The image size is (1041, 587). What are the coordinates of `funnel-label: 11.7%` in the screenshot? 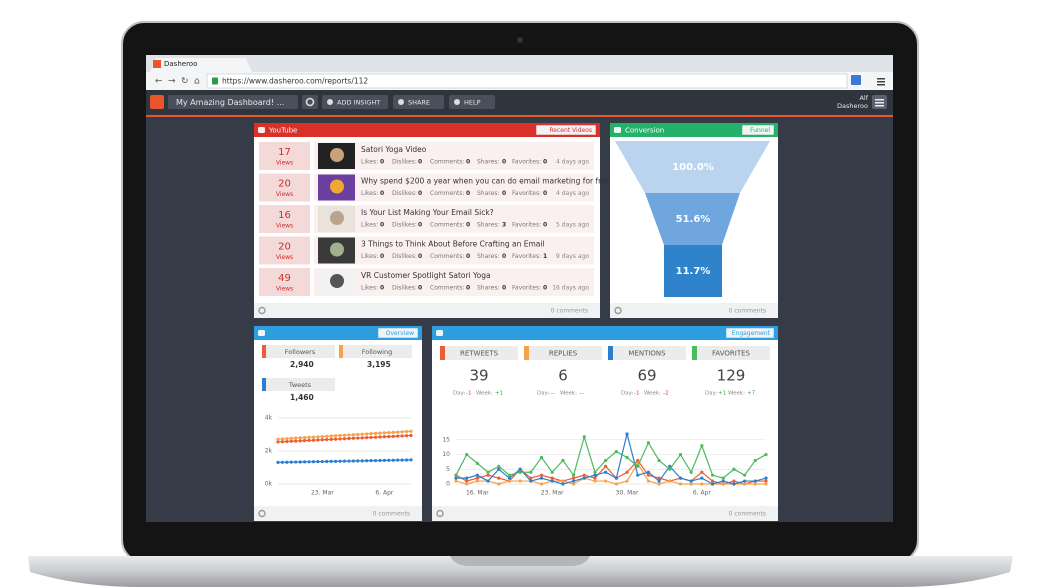 It's located at (693, 271).